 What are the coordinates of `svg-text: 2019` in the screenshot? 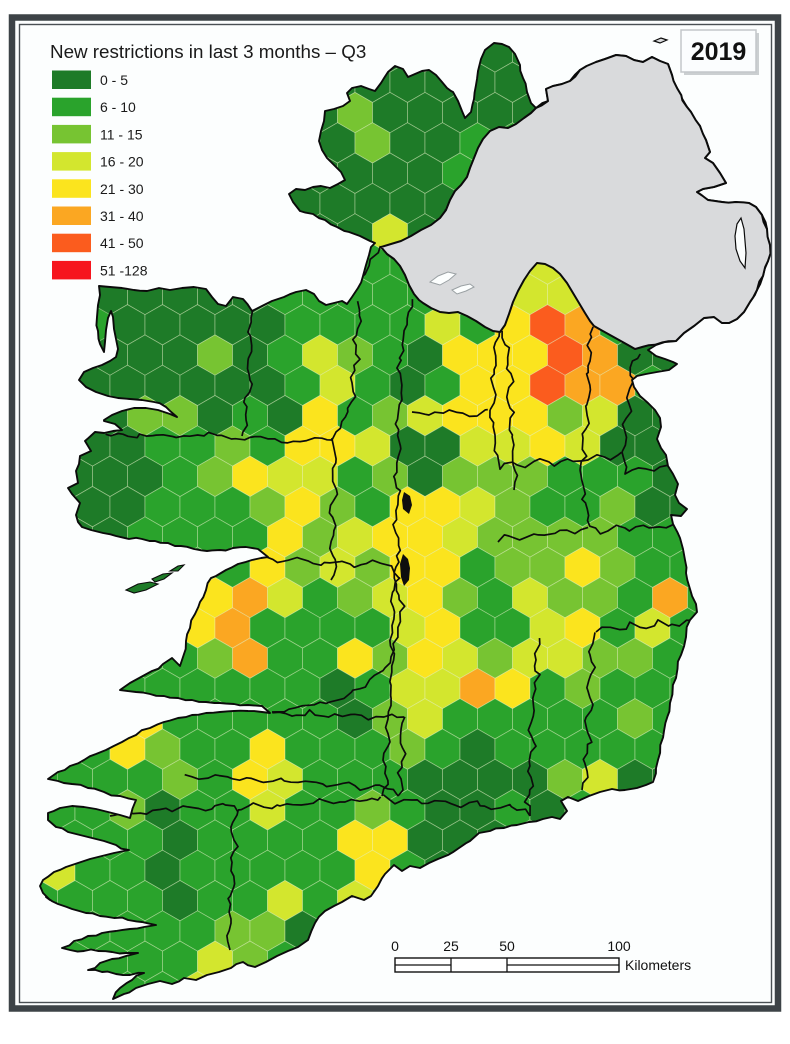 It's located at (719, 52).